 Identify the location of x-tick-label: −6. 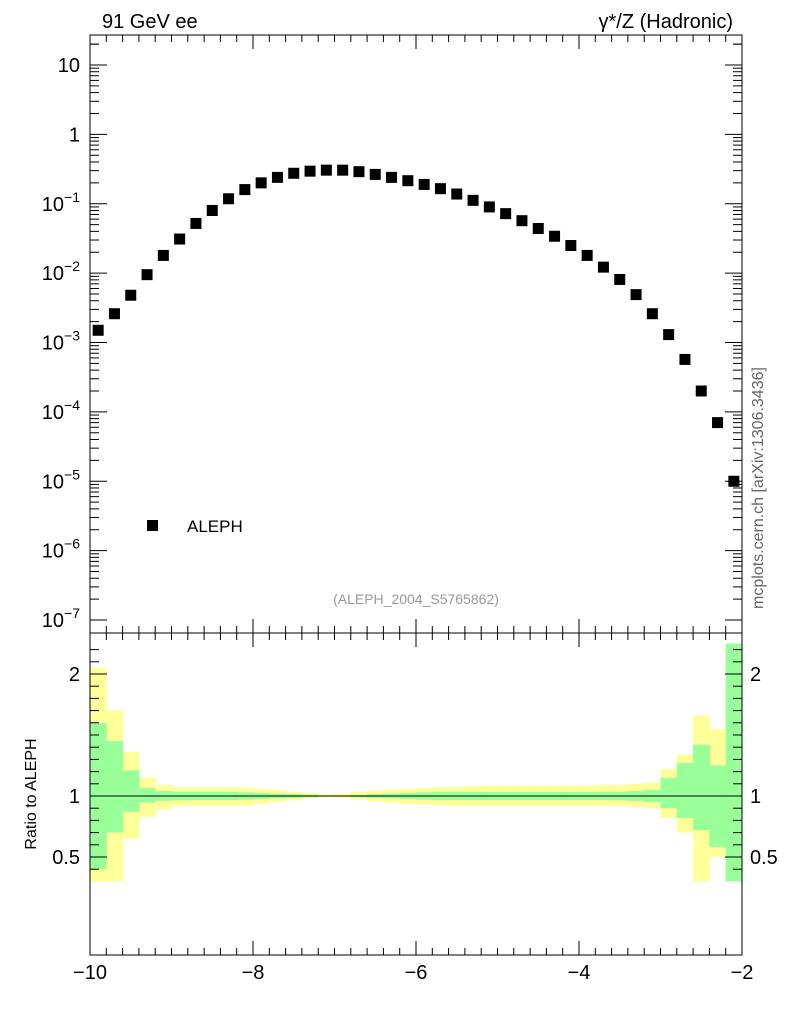
(416, 973).